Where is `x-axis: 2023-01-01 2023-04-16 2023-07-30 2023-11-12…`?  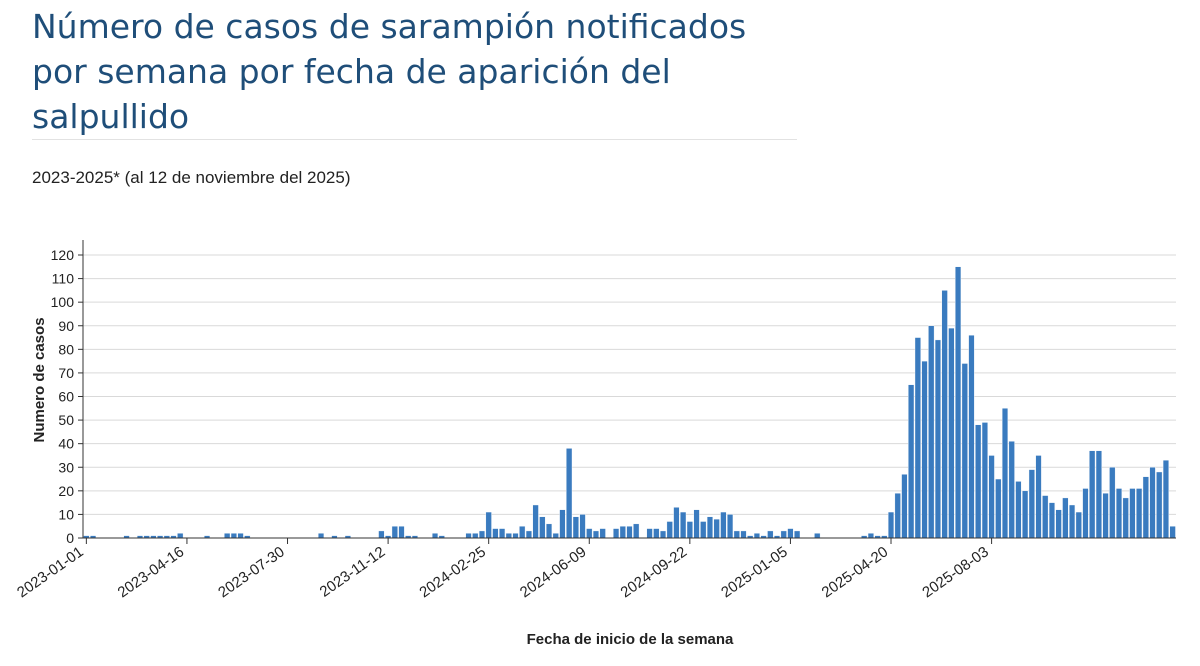
x-axis: 2023-01-01 2023-04-16 2023-07-30 2023-11-12… is located at coordinates (595, 569).